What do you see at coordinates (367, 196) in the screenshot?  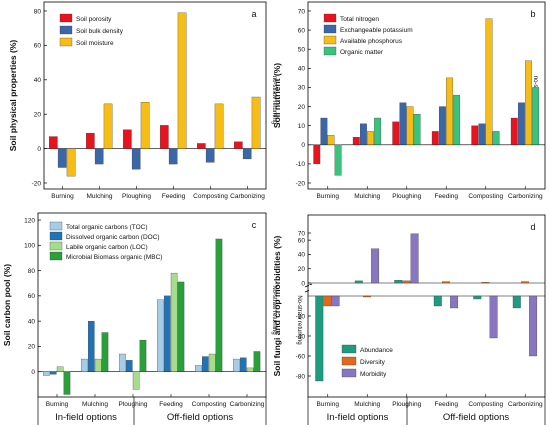 I see `x-tick-label: Mulching` at bounding box center [367, 196].